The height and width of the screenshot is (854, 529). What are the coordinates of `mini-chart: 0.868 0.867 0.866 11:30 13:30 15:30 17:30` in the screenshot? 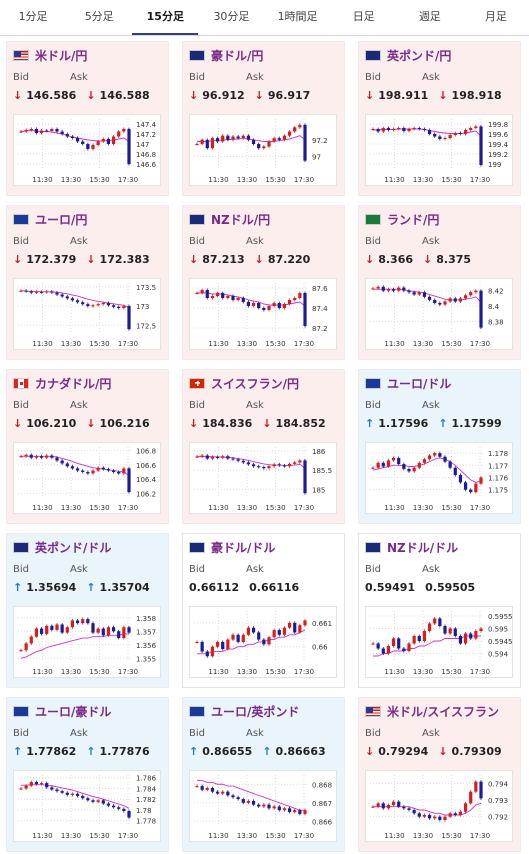 It's located at (263, 806).